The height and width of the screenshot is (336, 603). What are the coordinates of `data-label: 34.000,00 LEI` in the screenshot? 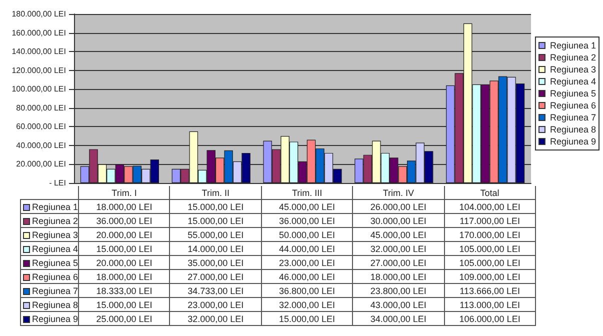 It's located at (398, 319).